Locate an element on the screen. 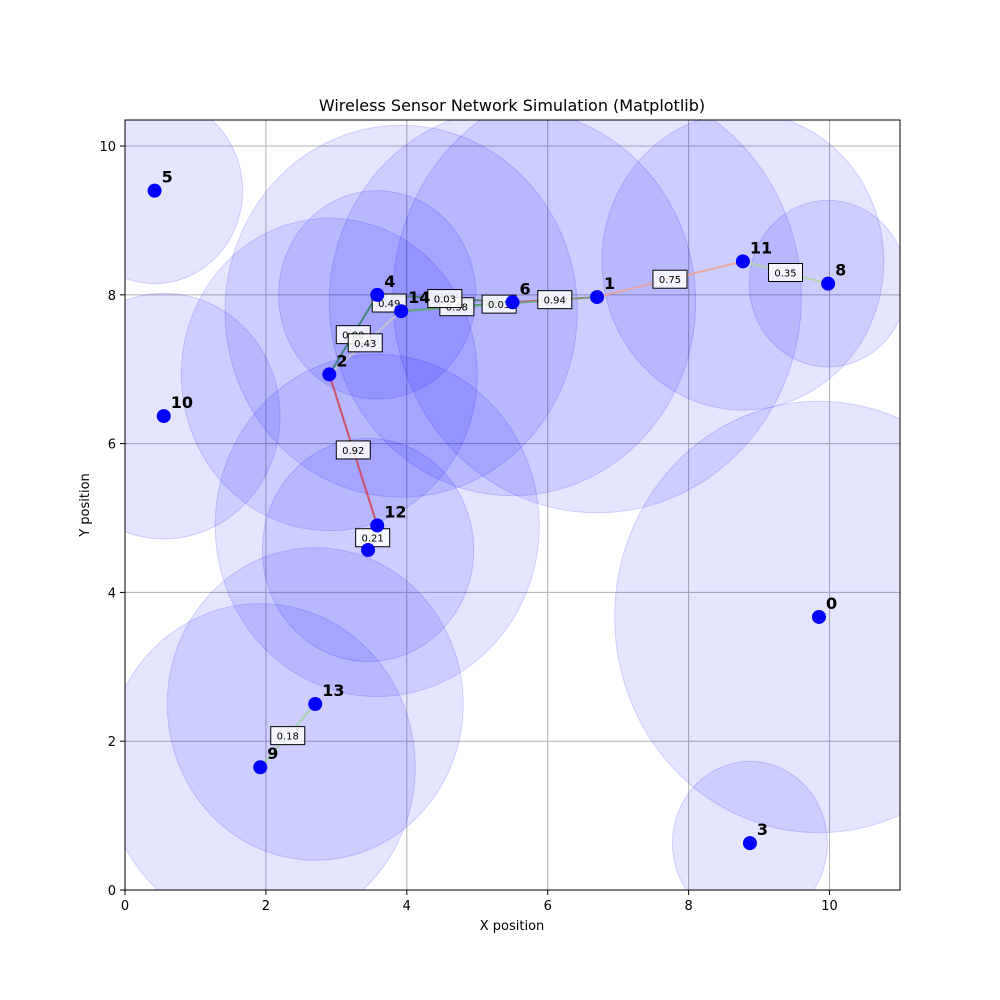  node-label-2: 2 is located at coordinates (341, 360).